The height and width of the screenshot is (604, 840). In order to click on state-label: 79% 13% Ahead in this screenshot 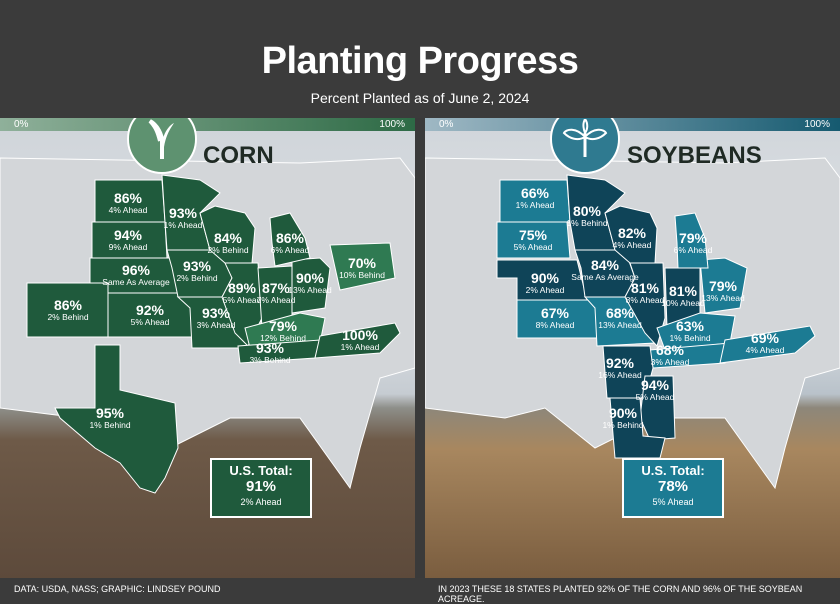, I will do `click(722, 291)`.